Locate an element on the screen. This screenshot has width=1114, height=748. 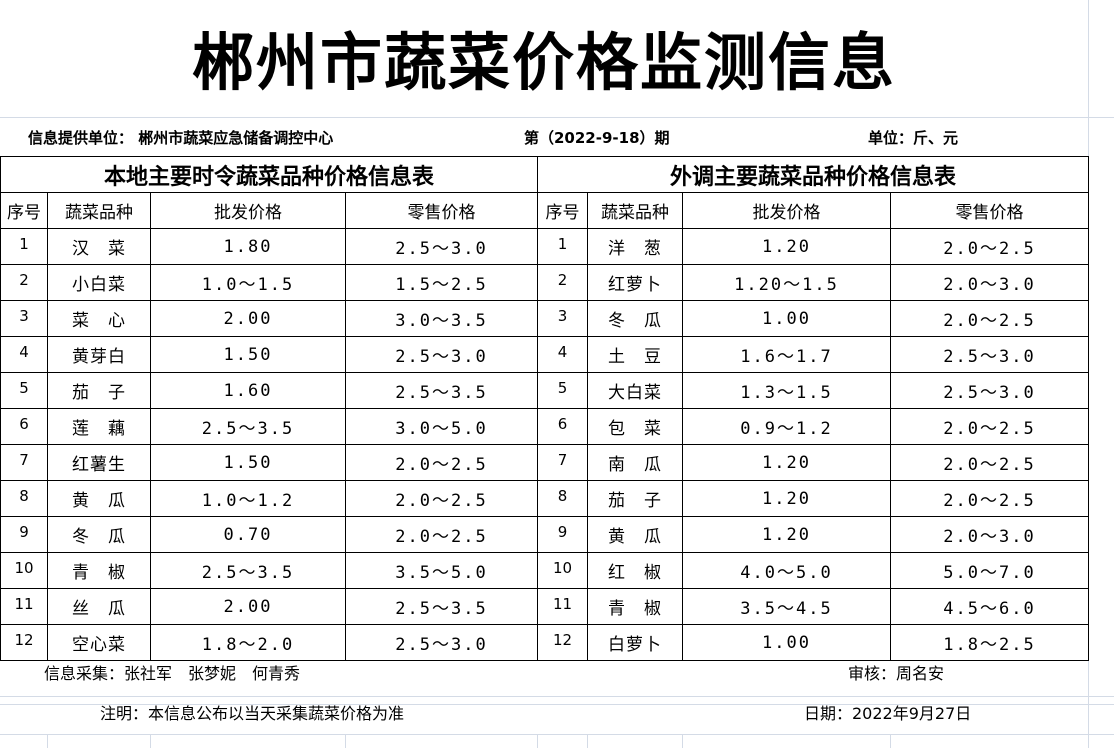
local-cell-index: 1 is located at coordinates (24, 246).